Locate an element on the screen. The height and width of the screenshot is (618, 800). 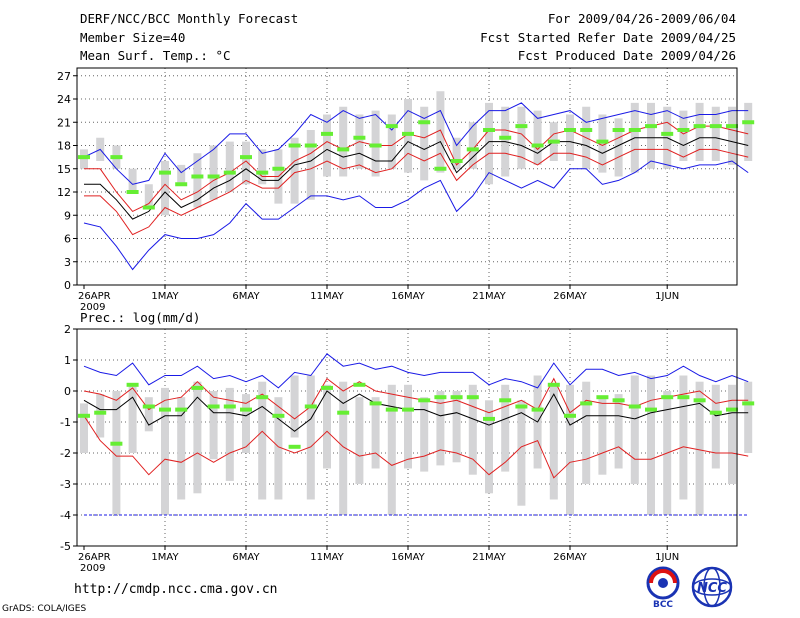
x-tick-sublabel: 2009 is located at coordinates (92, 568).